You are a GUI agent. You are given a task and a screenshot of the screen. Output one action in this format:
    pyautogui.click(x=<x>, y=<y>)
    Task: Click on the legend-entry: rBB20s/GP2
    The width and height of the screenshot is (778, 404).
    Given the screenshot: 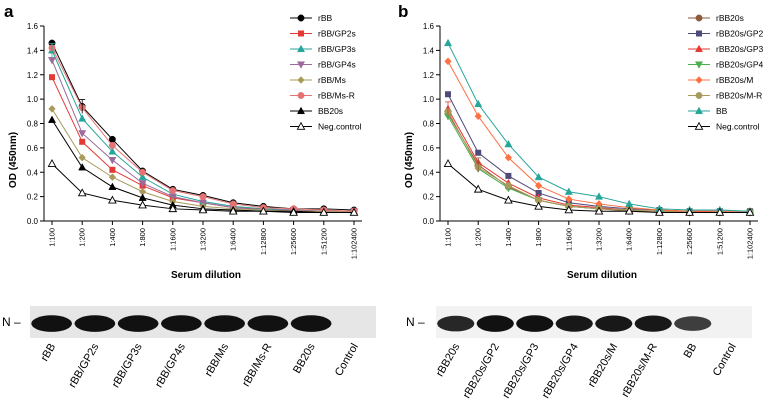 What is the action you would take?
    pyautogui.click(x=726, y=34)
    